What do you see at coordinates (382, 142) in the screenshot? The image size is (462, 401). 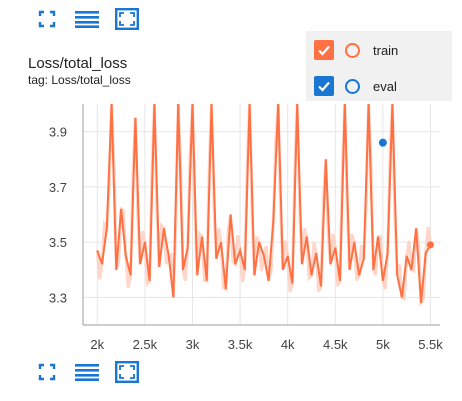 I see `eval-point` at bounding box center [382, 142].